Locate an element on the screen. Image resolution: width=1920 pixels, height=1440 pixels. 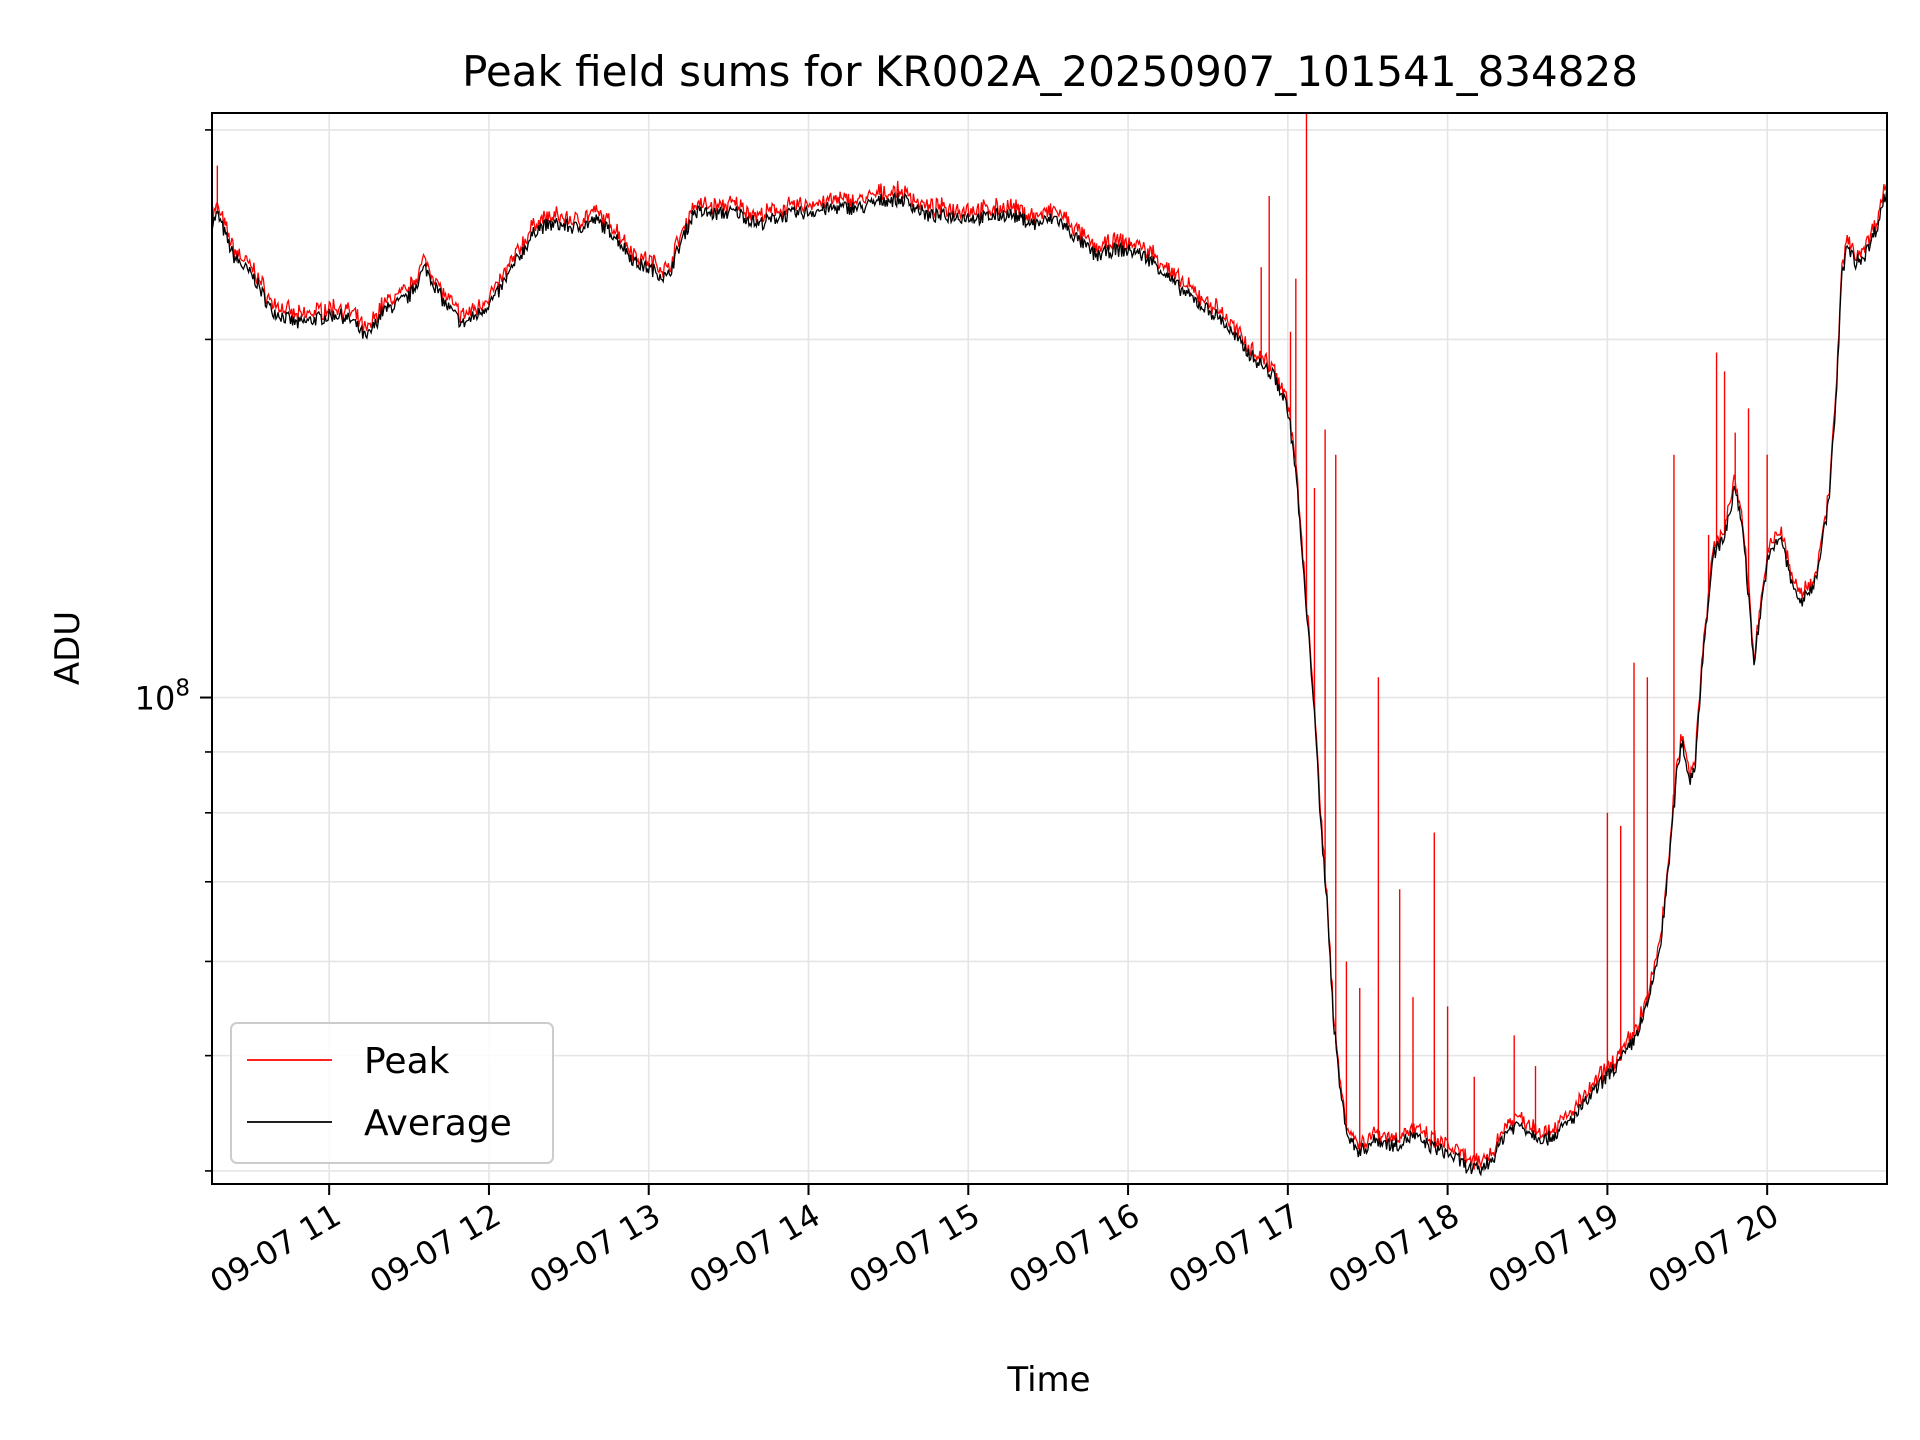
y-tick-label: 108 is located at coordinates (162, 697).